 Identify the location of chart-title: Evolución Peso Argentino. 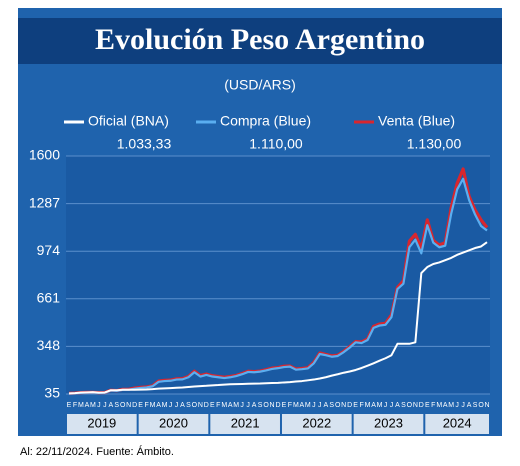
(260, 39).